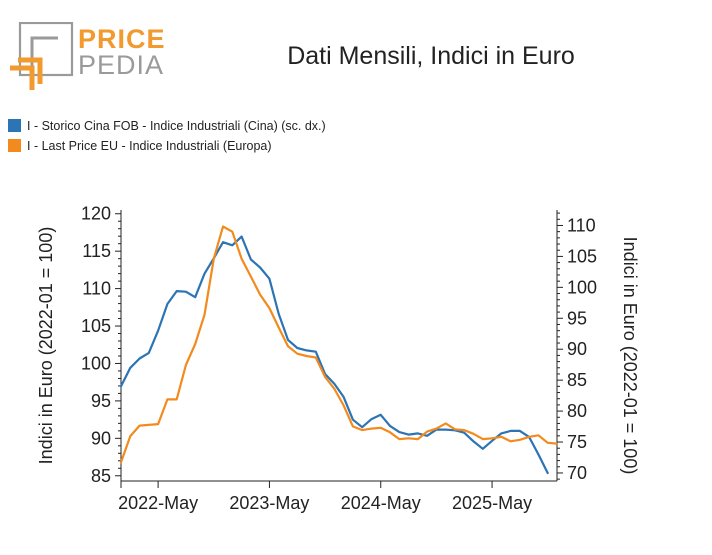 The image size is (712, 555). I want to click on x-tick-label: 2025-May, so click(492, 503).